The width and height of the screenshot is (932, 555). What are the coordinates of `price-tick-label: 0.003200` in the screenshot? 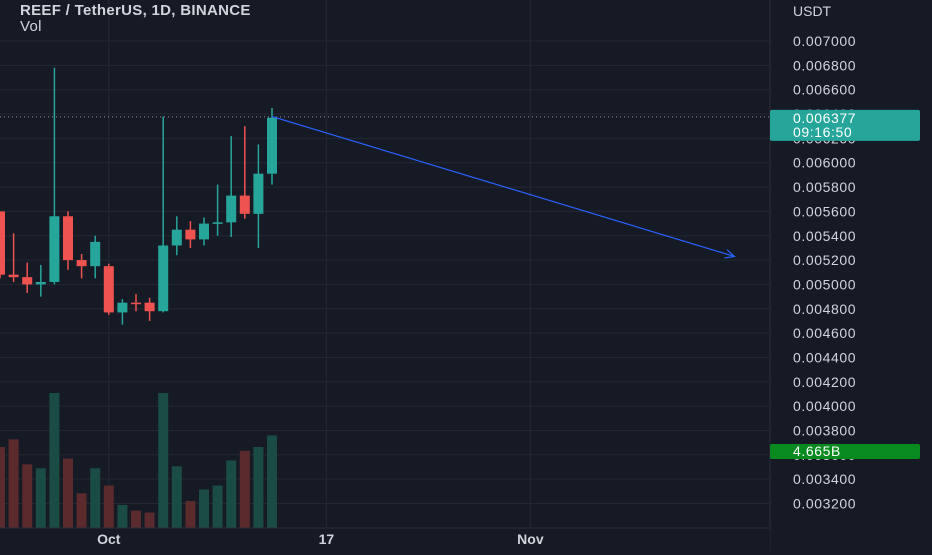 It's located at (824, 503).